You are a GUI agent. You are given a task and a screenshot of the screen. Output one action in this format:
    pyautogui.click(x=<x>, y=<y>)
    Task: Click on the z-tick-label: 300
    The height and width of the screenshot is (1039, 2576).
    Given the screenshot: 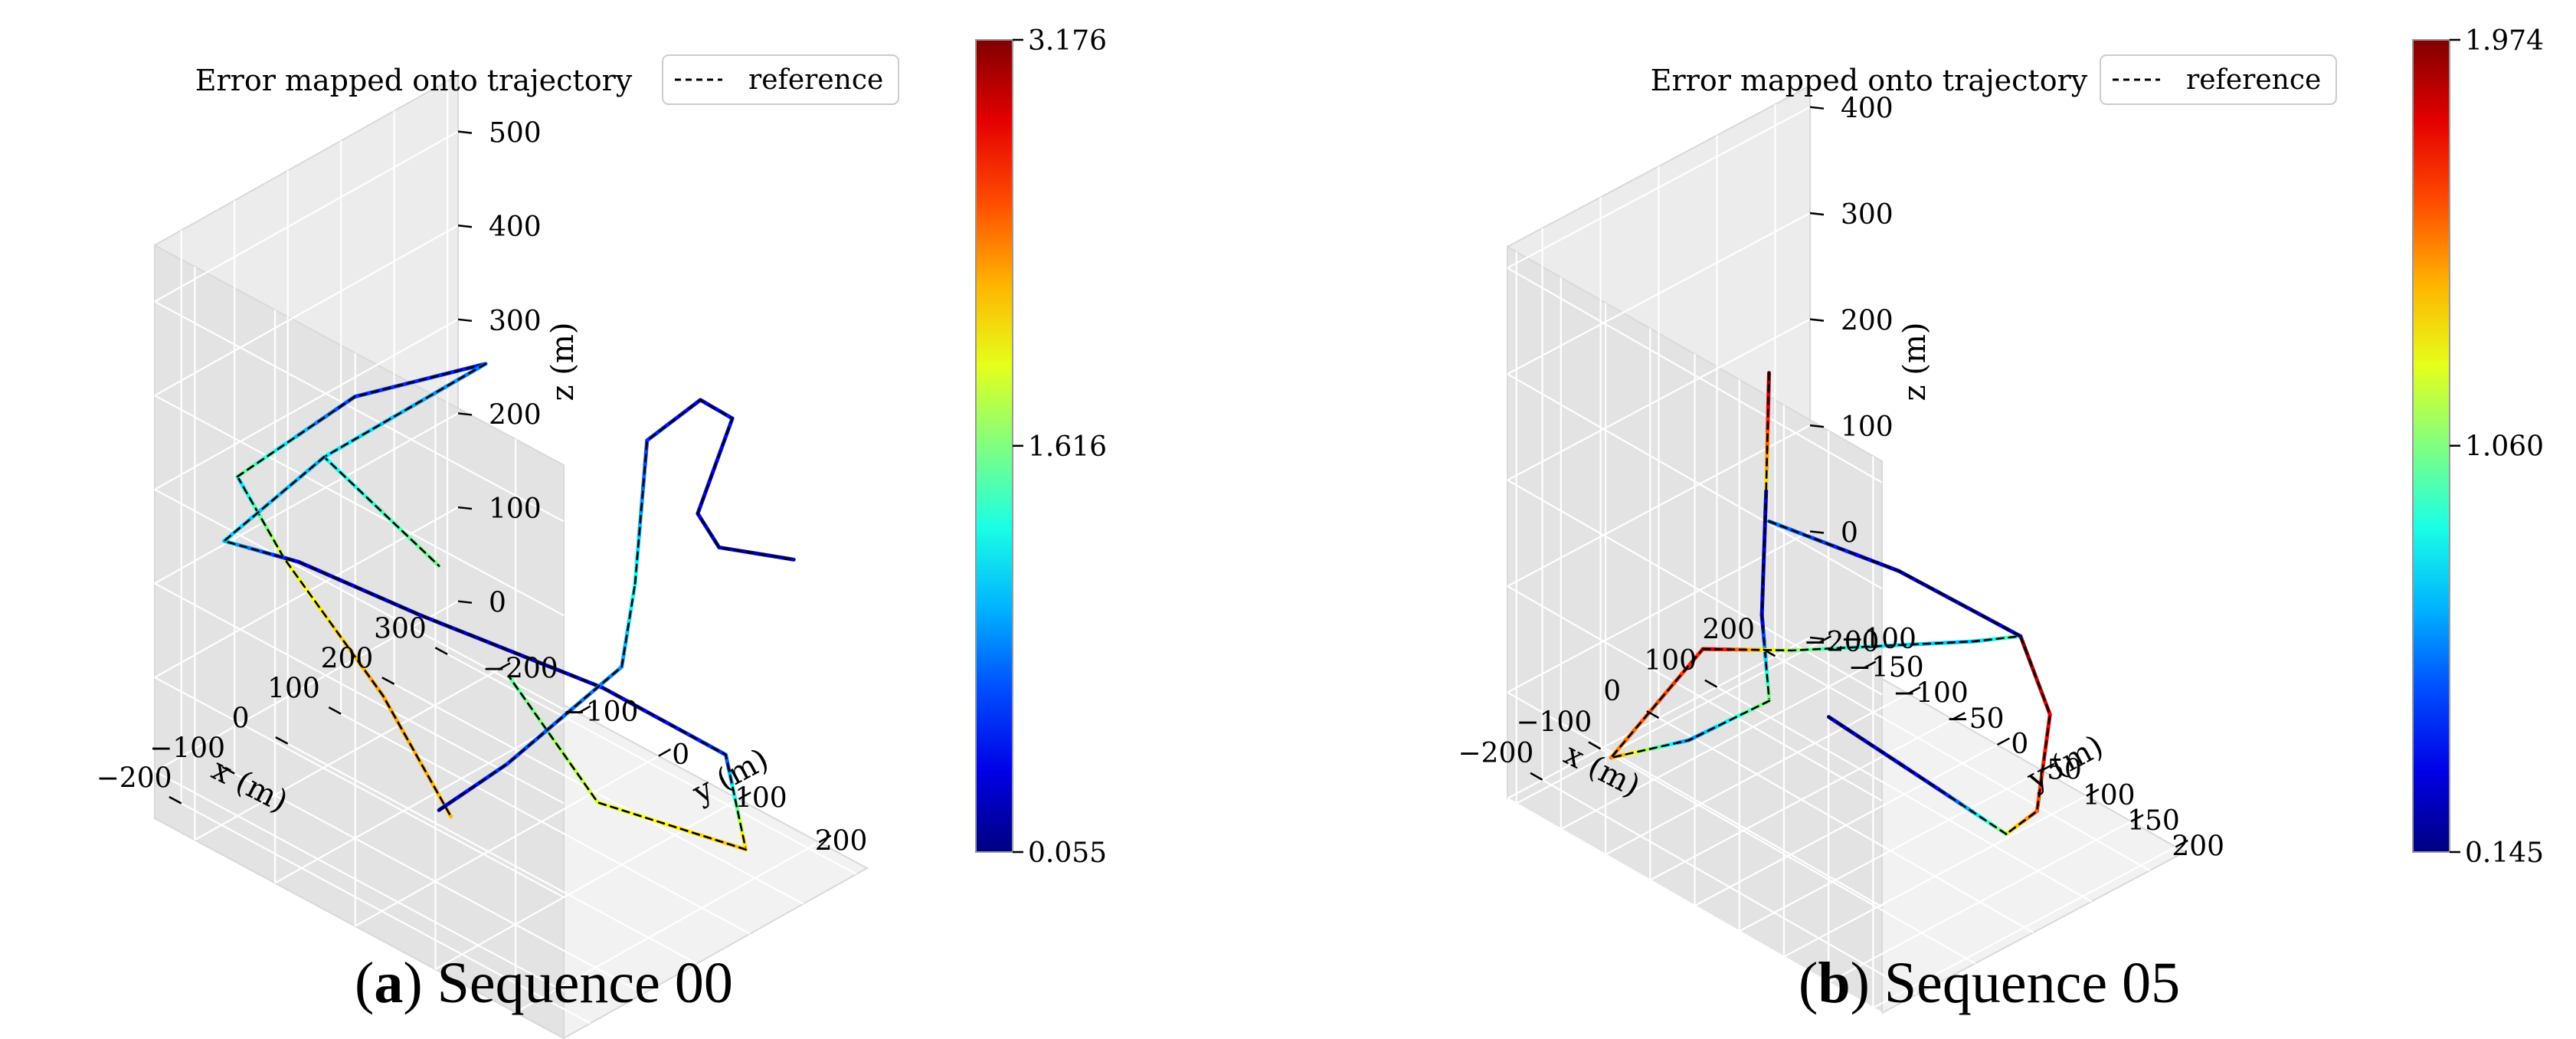 What is the action you would take?
    pyautogui.click(x=1867, y=215)
    